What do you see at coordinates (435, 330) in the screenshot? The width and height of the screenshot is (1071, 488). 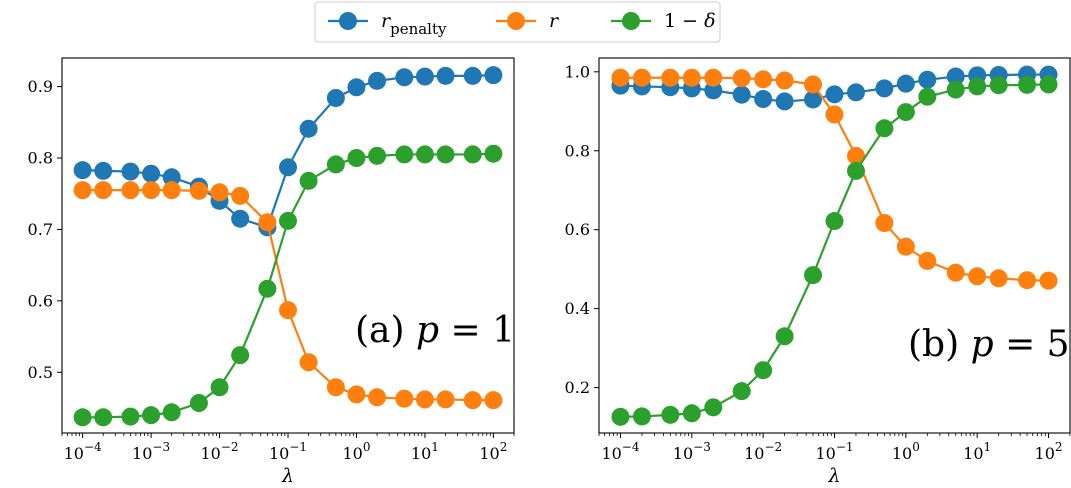 I see `panel-annotation: (a) p = 1` at bounding box center [435, 330].